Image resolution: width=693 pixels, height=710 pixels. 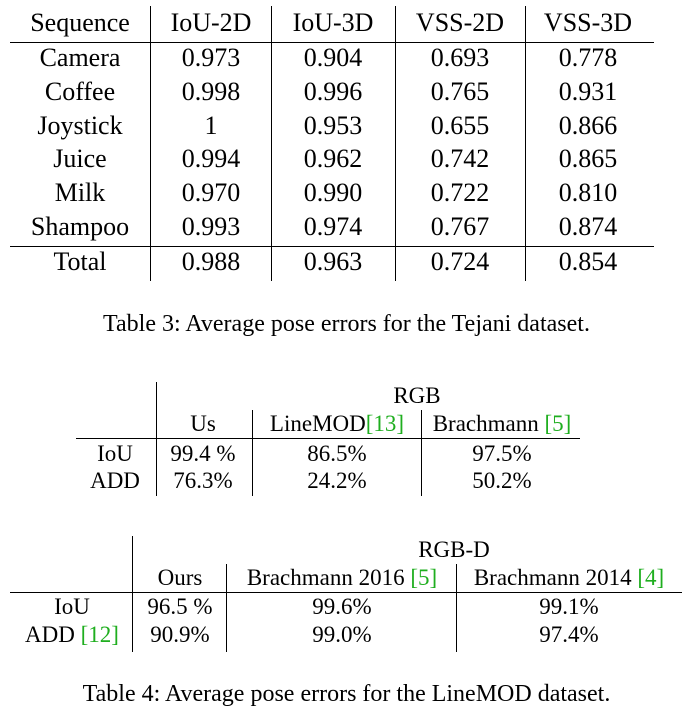 I want to click on table-cell: 0.874, so click(x=588, y=226).